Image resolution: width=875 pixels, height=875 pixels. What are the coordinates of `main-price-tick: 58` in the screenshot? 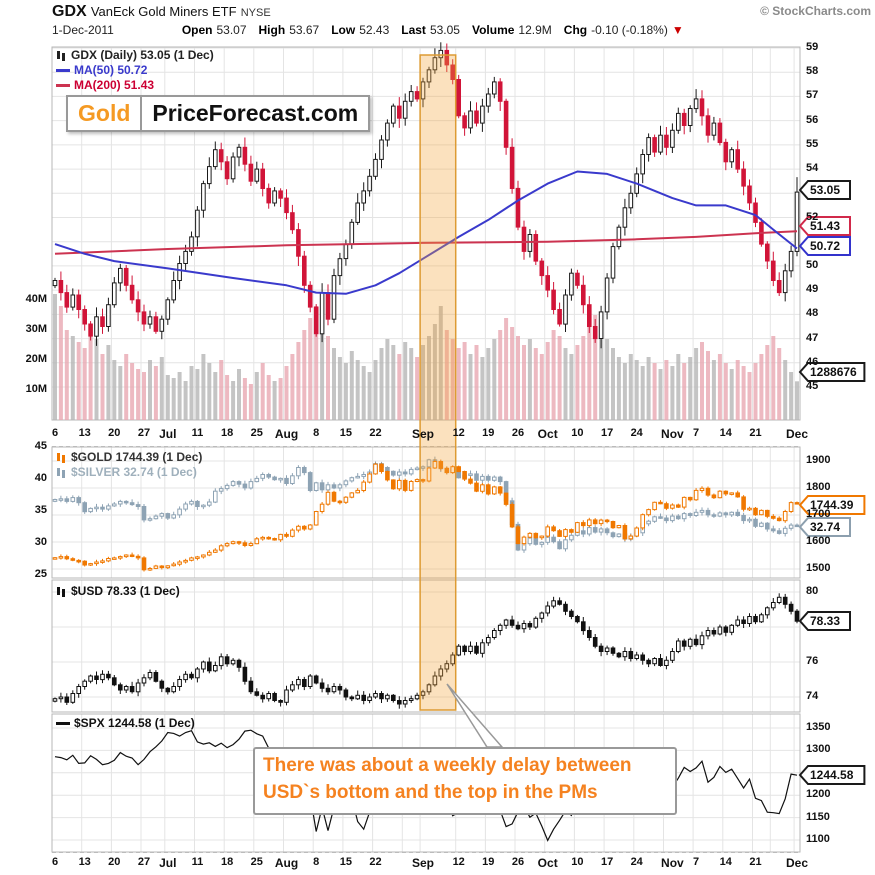 It's located at (812, 71).